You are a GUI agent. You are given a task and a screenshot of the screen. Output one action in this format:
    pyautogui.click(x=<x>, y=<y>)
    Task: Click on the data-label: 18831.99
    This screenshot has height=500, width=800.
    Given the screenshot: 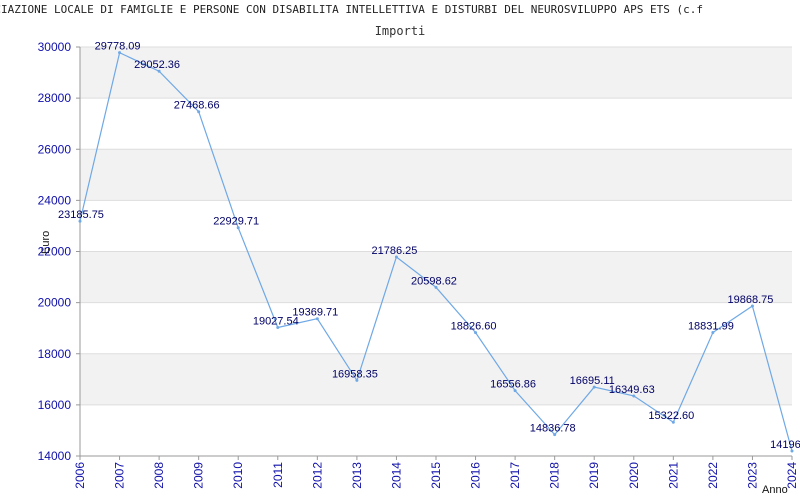 What is the action you would take?
    pyautogui.click(x=711, y=326)
    